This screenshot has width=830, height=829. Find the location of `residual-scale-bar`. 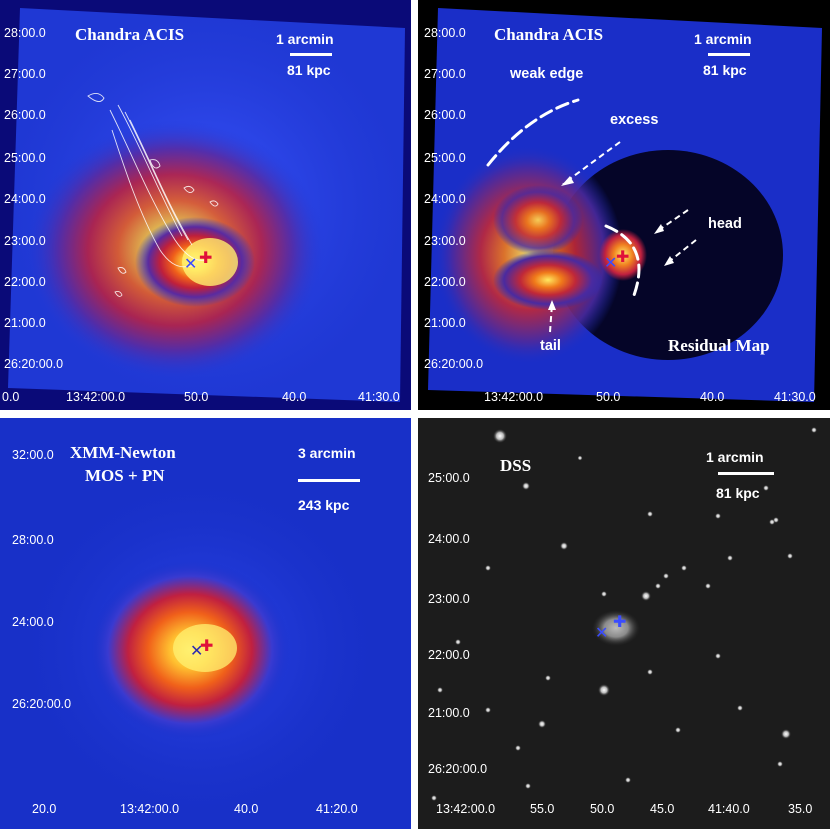

residual-scale-bar is located at coordinates (729, 54).